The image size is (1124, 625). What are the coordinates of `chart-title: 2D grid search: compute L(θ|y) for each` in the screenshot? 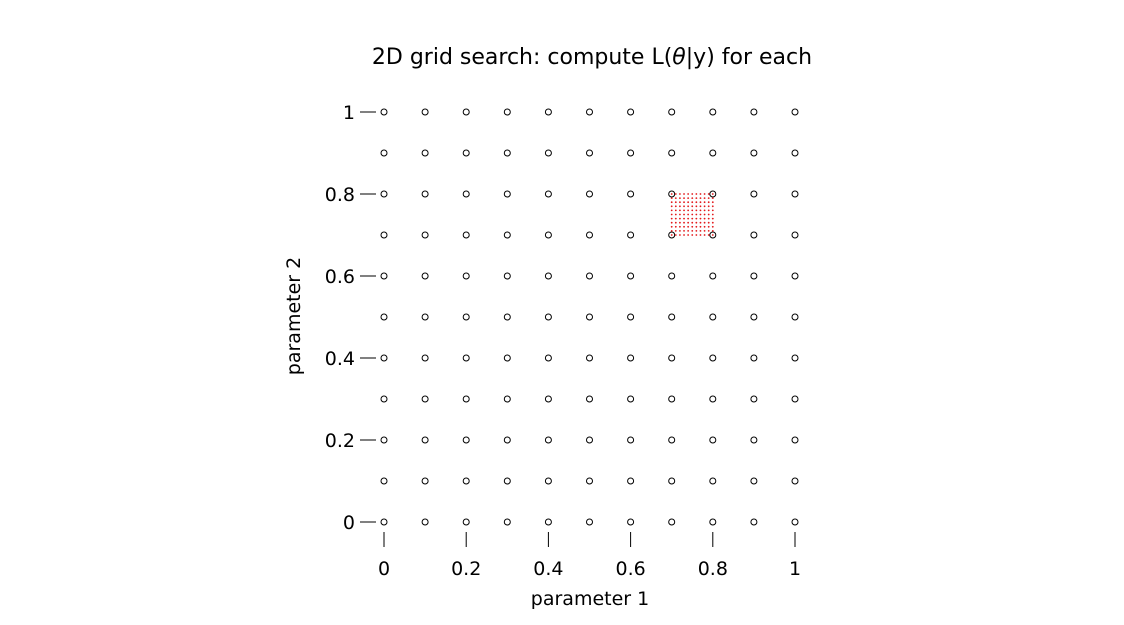 It's located at (592, 57).